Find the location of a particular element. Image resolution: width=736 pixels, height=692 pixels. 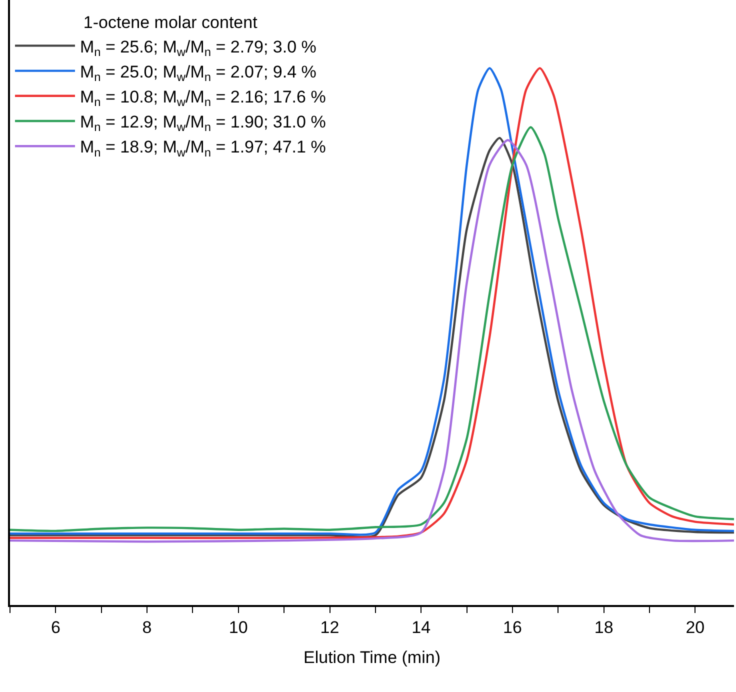

x-tick-label: 14 is located at coordinates (421, 628).